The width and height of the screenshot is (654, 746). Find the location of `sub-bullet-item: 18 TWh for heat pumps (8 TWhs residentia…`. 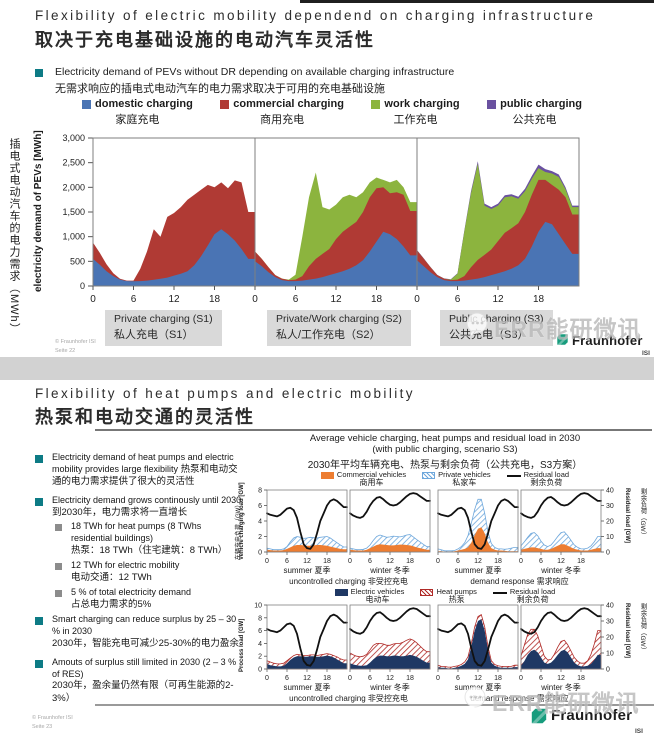

sub-bullet-item: 18 TWh for heat pumps (8 TWhs residentia… is located at coordinates (148, 539).